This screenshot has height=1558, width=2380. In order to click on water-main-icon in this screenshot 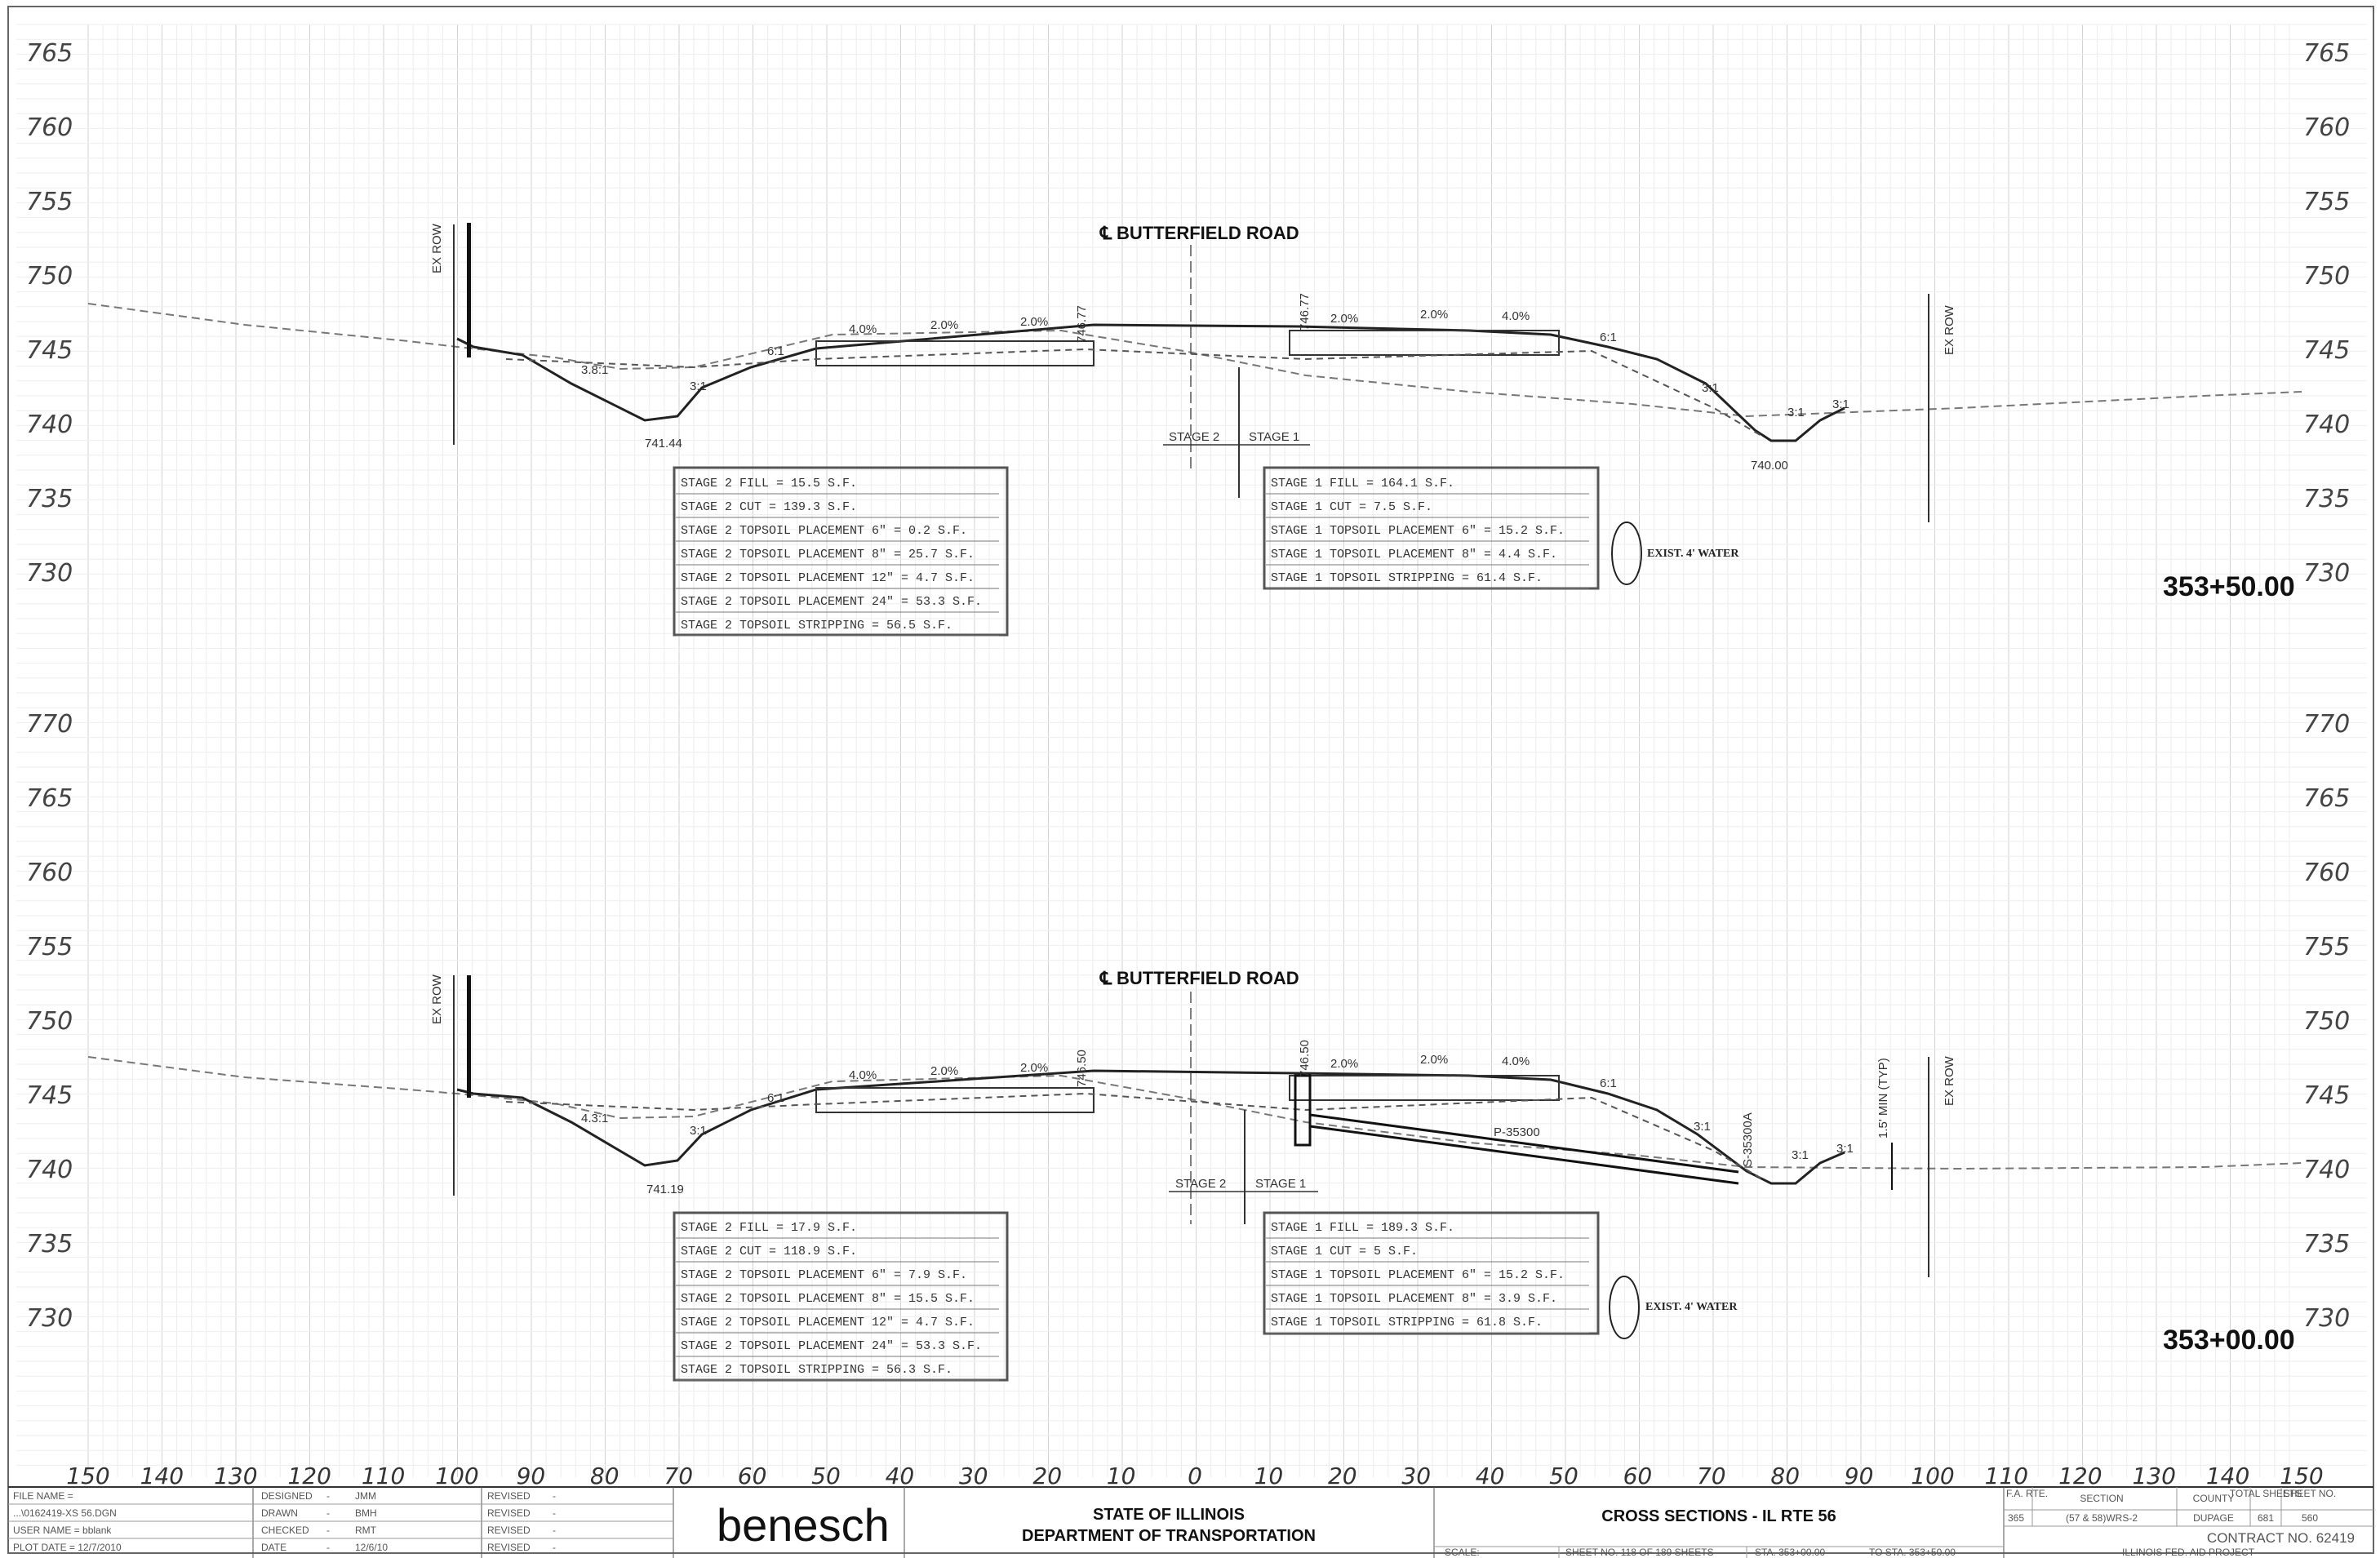, I will do `click(1624, 1307)`.